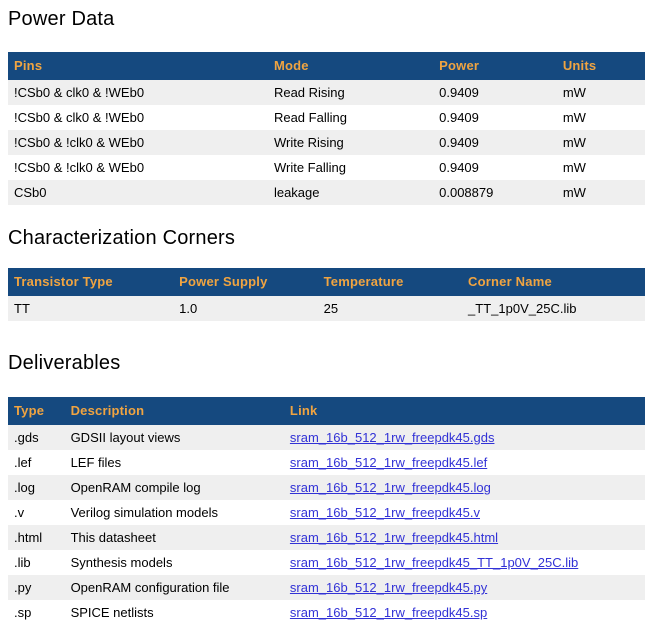 The width and height of the screenshot is (660, 631). I want to click on type-cell: .lef, so click(36, 462).